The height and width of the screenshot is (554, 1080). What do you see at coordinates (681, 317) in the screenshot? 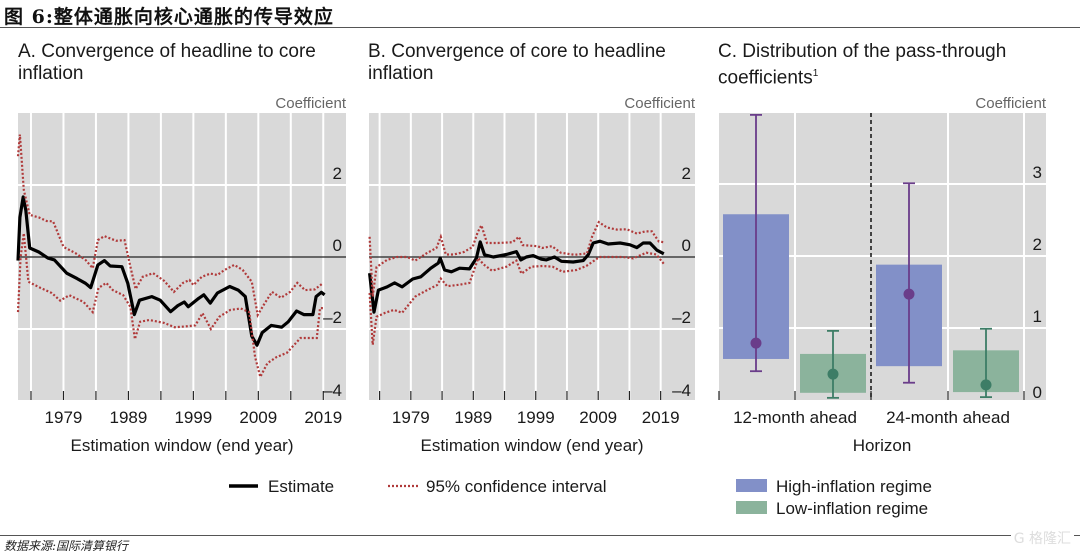
I see `panel-b-ytick-label: –2` at bounding box center [681, 317].